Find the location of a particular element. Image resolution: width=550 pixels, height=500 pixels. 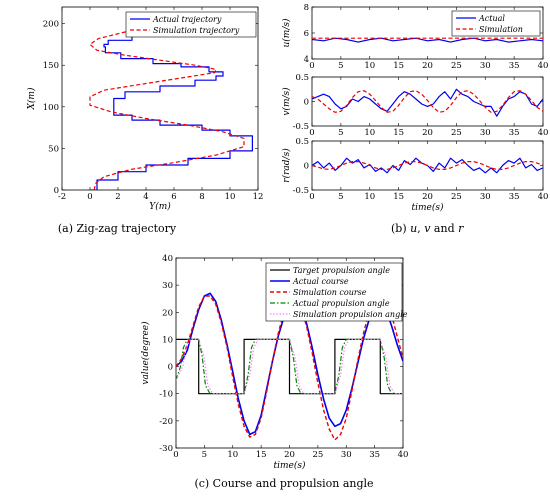

caption-a: (a) Zig-zag trajectory is located at coordinates (117, 228).